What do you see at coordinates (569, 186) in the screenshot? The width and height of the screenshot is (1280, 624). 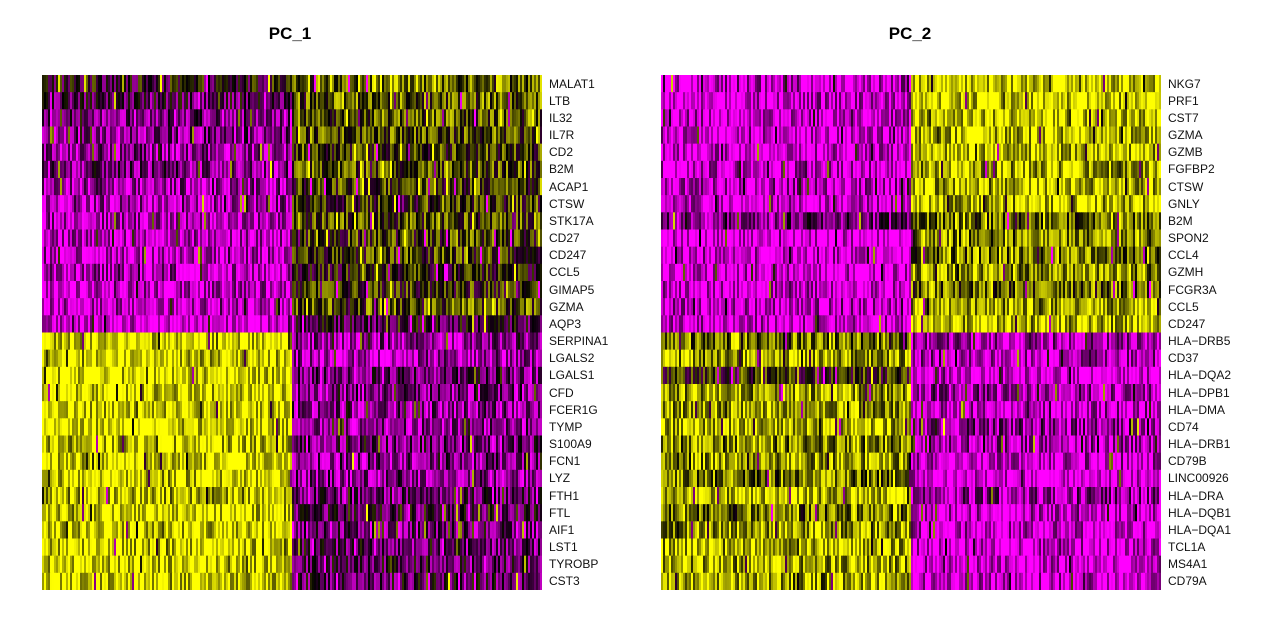 I see `gene-label: ACAP1` at bounding box center [569, 186].